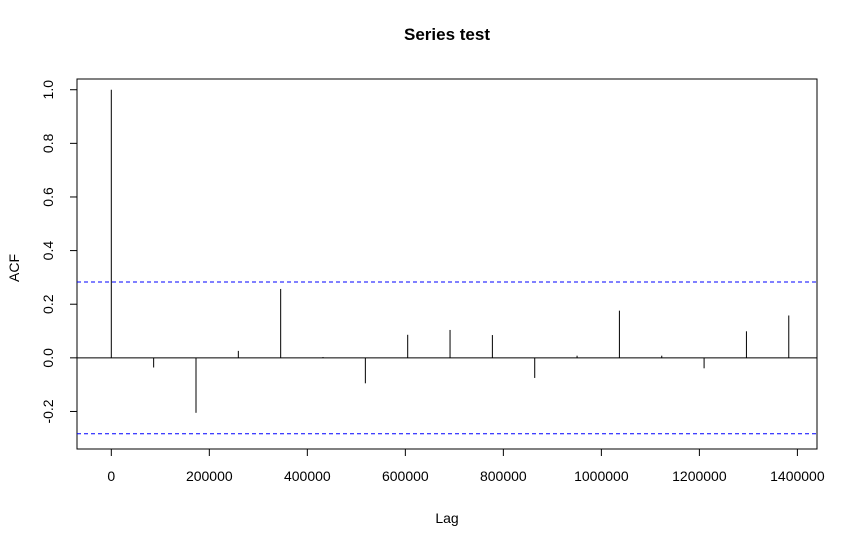 The height and width of the screenshot is (546, 857). What do you see at coordinates (699, 476) in the screenshot?
I see `x-tick-label: 1200000` at bounding box center [699, 476].